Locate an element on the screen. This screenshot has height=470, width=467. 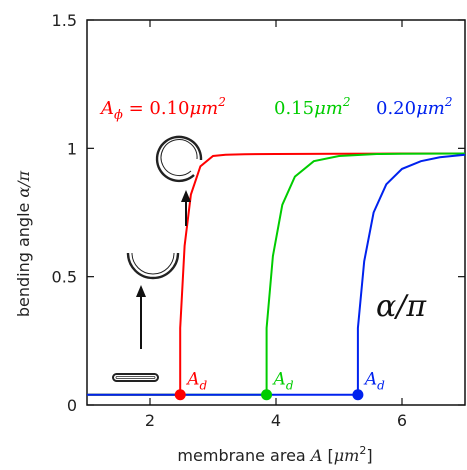
vesicle-shapes is located at coordinates (157, 258).